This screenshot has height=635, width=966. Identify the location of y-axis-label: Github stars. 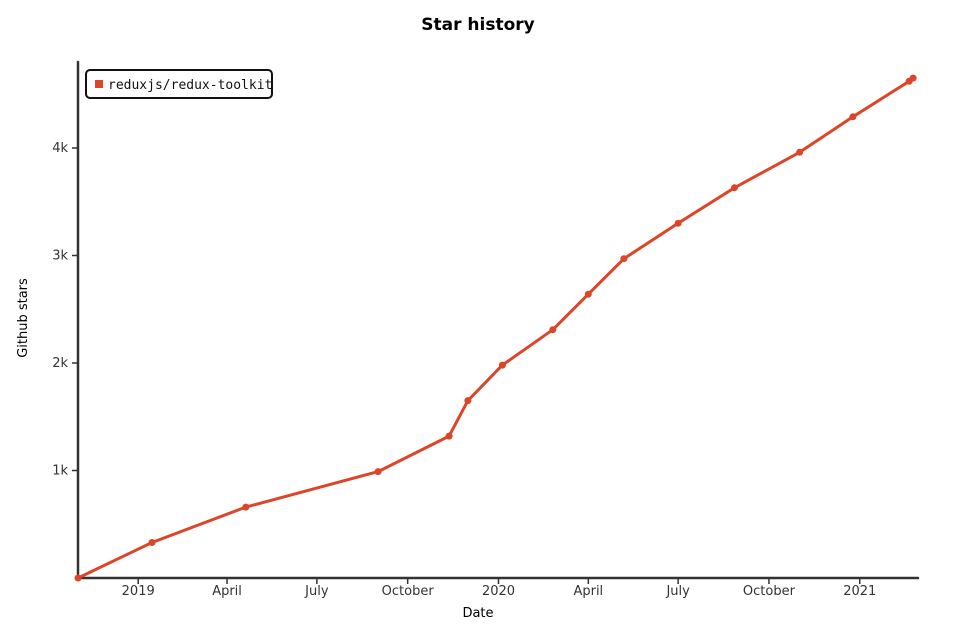
(23, 318).